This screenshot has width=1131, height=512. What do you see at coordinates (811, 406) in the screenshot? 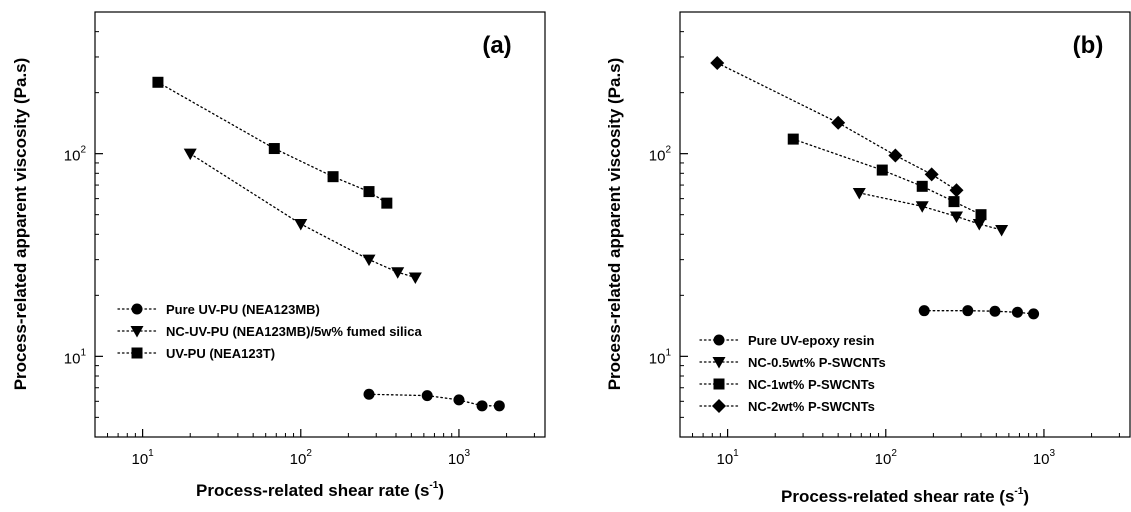
I see `legend-label: NC-2wt% P-SWCNTs` at bounding box center [811, 406].